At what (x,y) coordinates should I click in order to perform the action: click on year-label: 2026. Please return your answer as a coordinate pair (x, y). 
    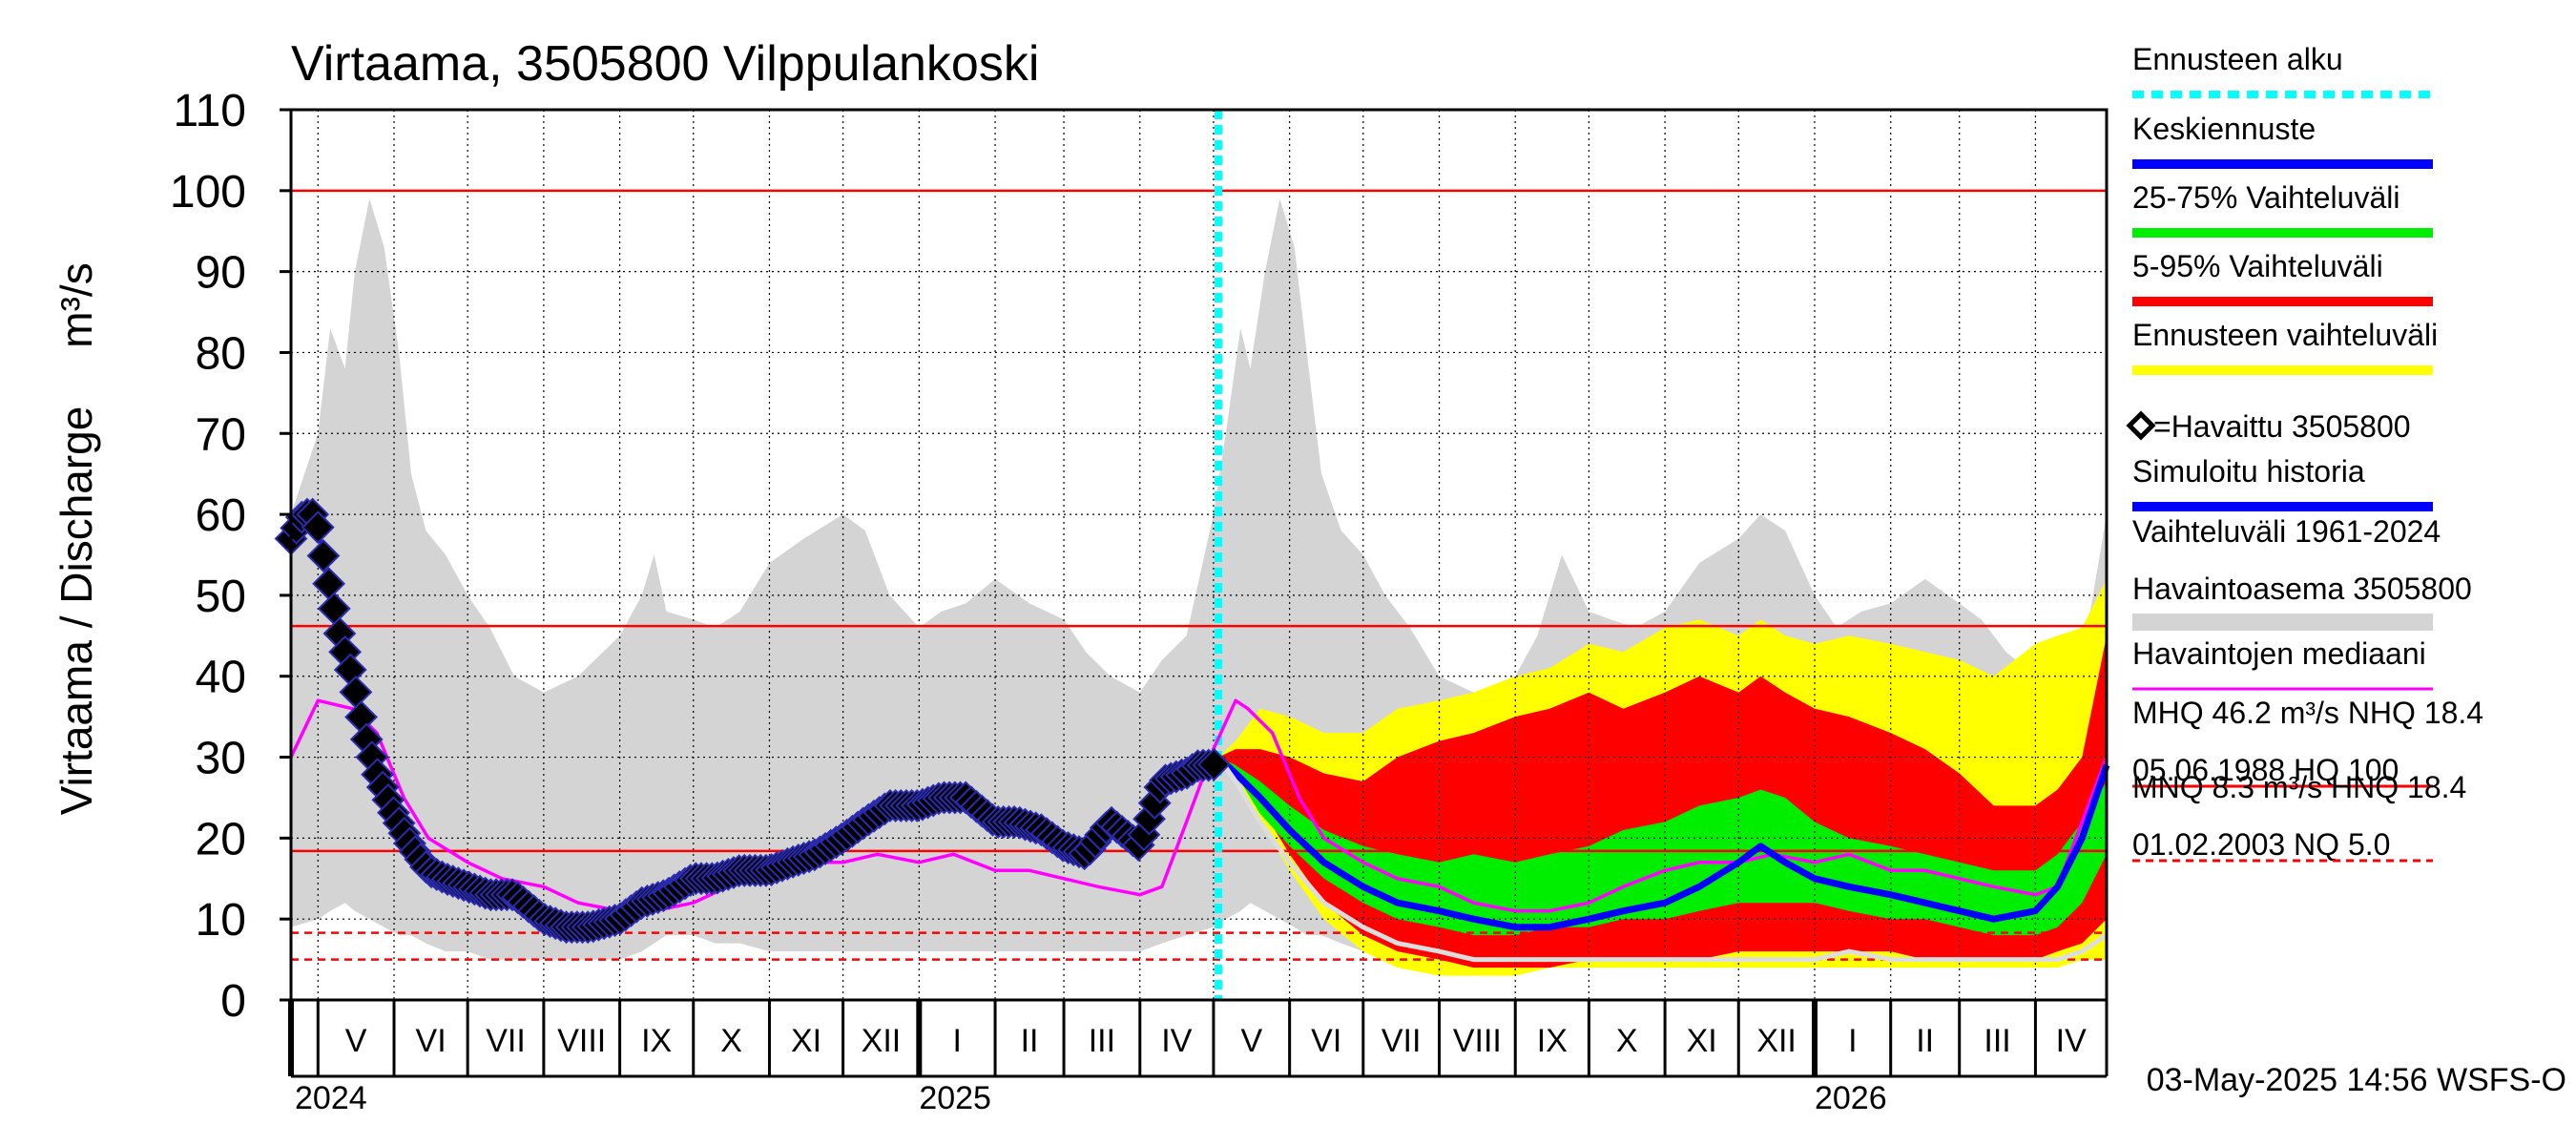
    Looking at the image, I should click on (1851, 1098).